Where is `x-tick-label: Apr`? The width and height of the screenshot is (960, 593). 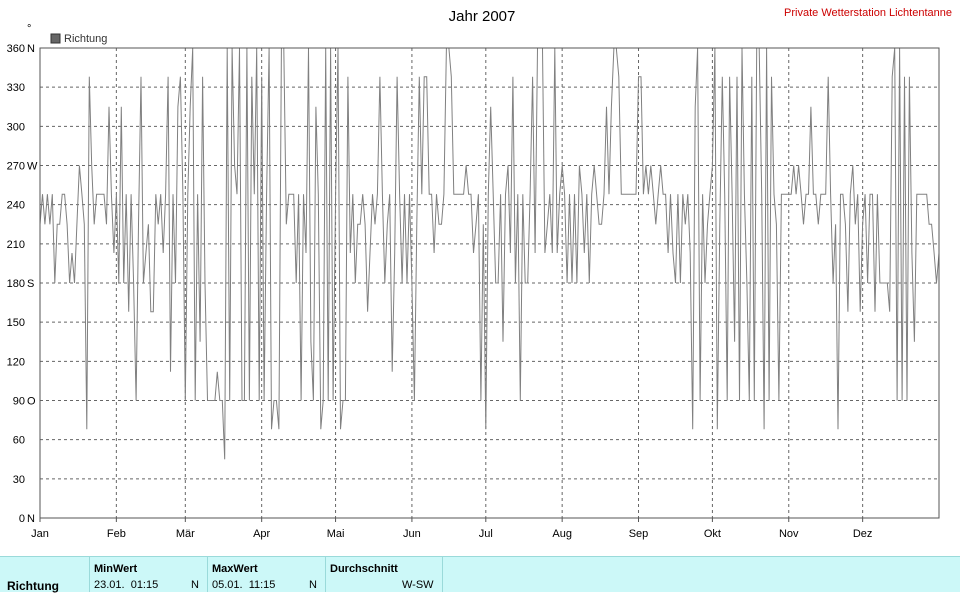
x-tick-label: Apr is located at coordinates (261, 534).